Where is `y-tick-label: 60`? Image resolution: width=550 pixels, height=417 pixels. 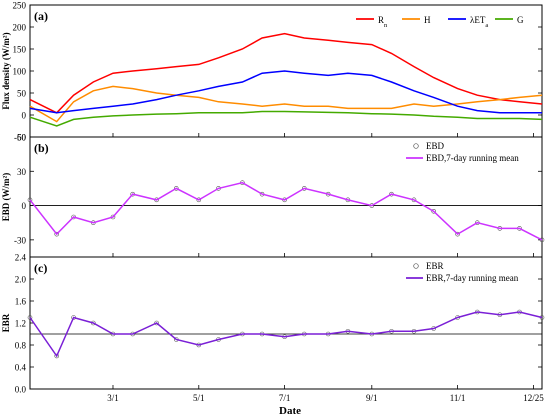
y-tick-label: 60 is located at coordinates (22, 138).